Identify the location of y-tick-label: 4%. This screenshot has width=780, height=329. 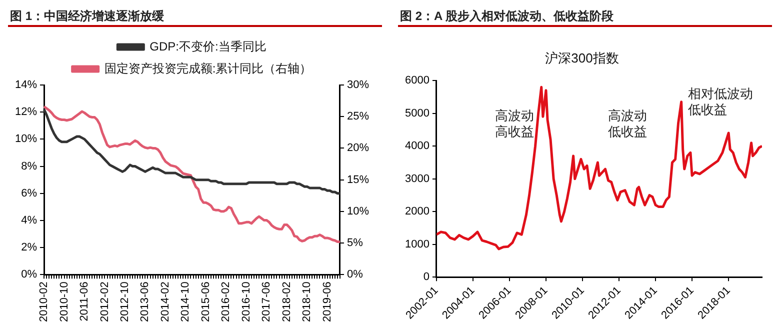
(29, 220).